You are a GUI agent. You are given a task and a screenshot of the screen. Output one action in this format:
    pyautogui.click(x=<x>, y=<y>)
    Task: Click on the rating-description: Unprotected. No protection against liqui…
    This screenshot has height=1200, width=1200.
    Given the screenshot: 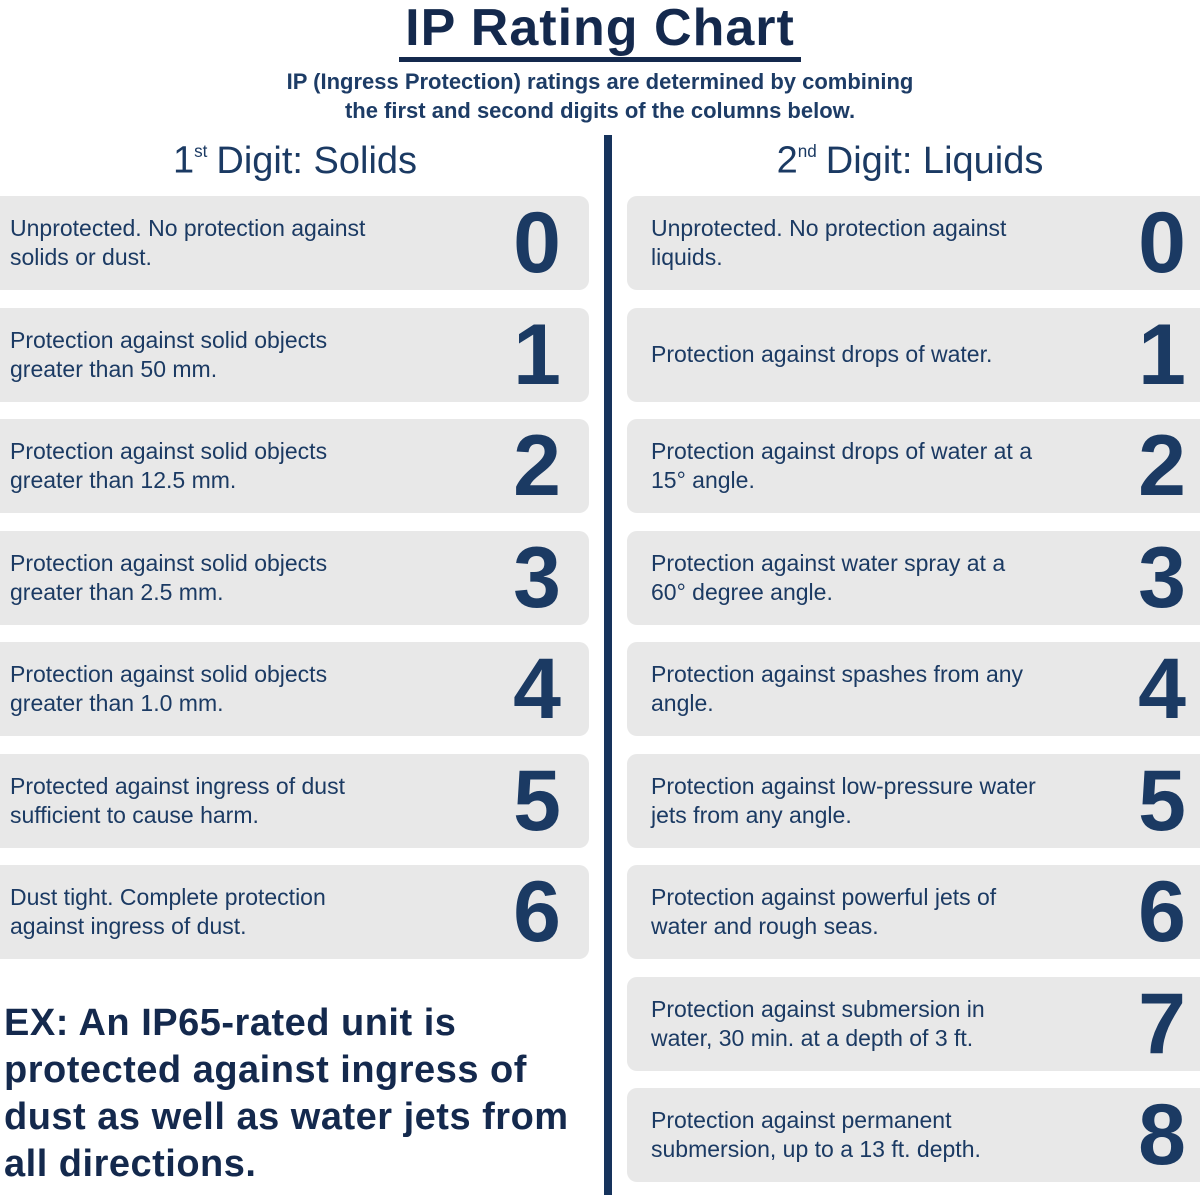 What is the action you would take?
    pyautogui.click(x=829, y=242)
    